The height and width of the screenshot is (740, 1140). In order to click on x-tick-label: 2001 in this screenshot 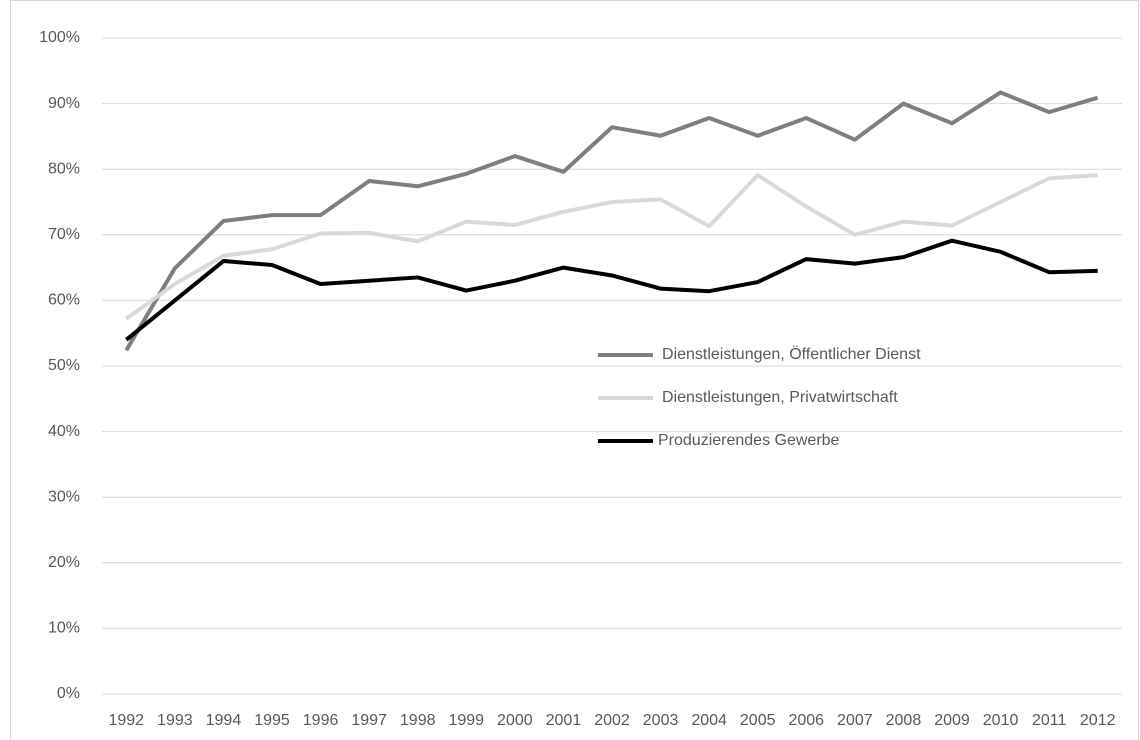, I will do `click(564, 720)`.